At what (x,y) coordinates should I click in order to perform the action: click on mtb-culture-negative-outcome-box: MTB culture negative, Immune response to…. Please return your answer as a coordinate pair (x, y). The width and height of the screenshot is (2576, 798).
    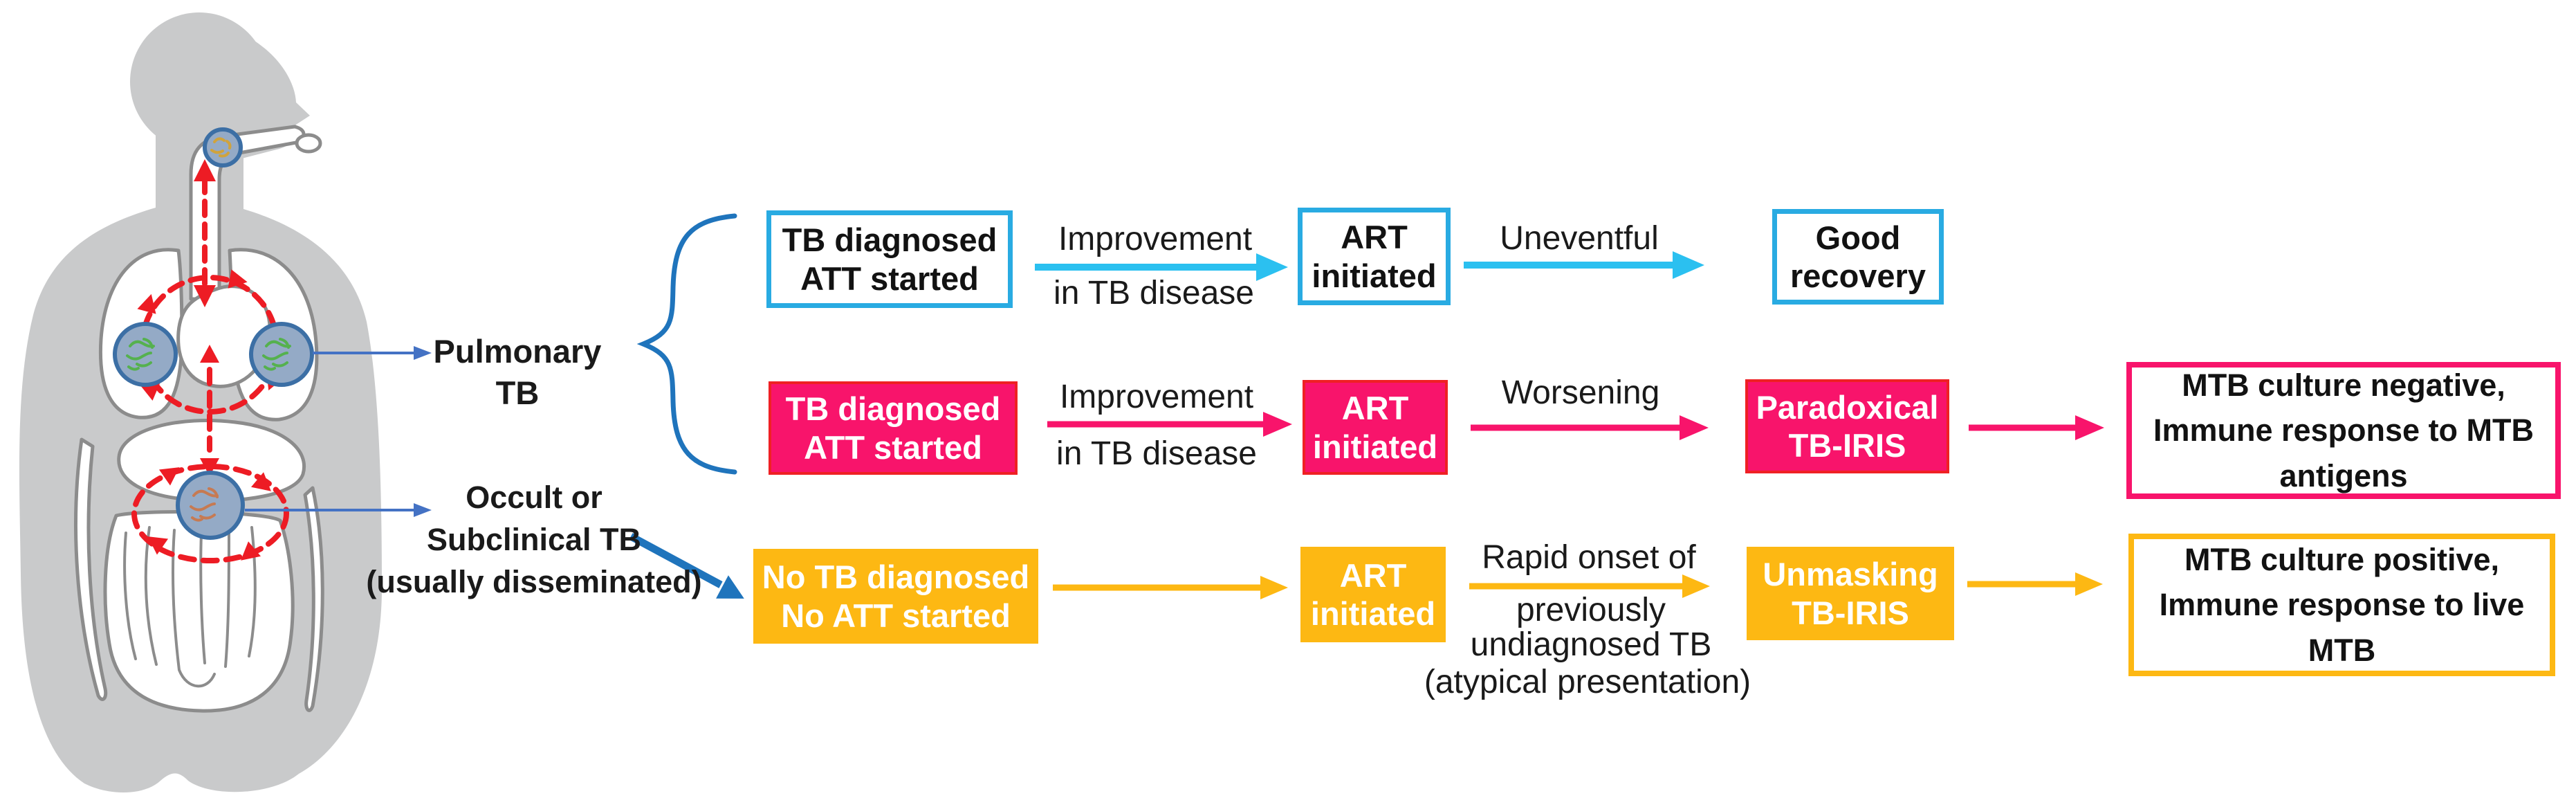
    Looking at the image, I should click on (2343, 430).